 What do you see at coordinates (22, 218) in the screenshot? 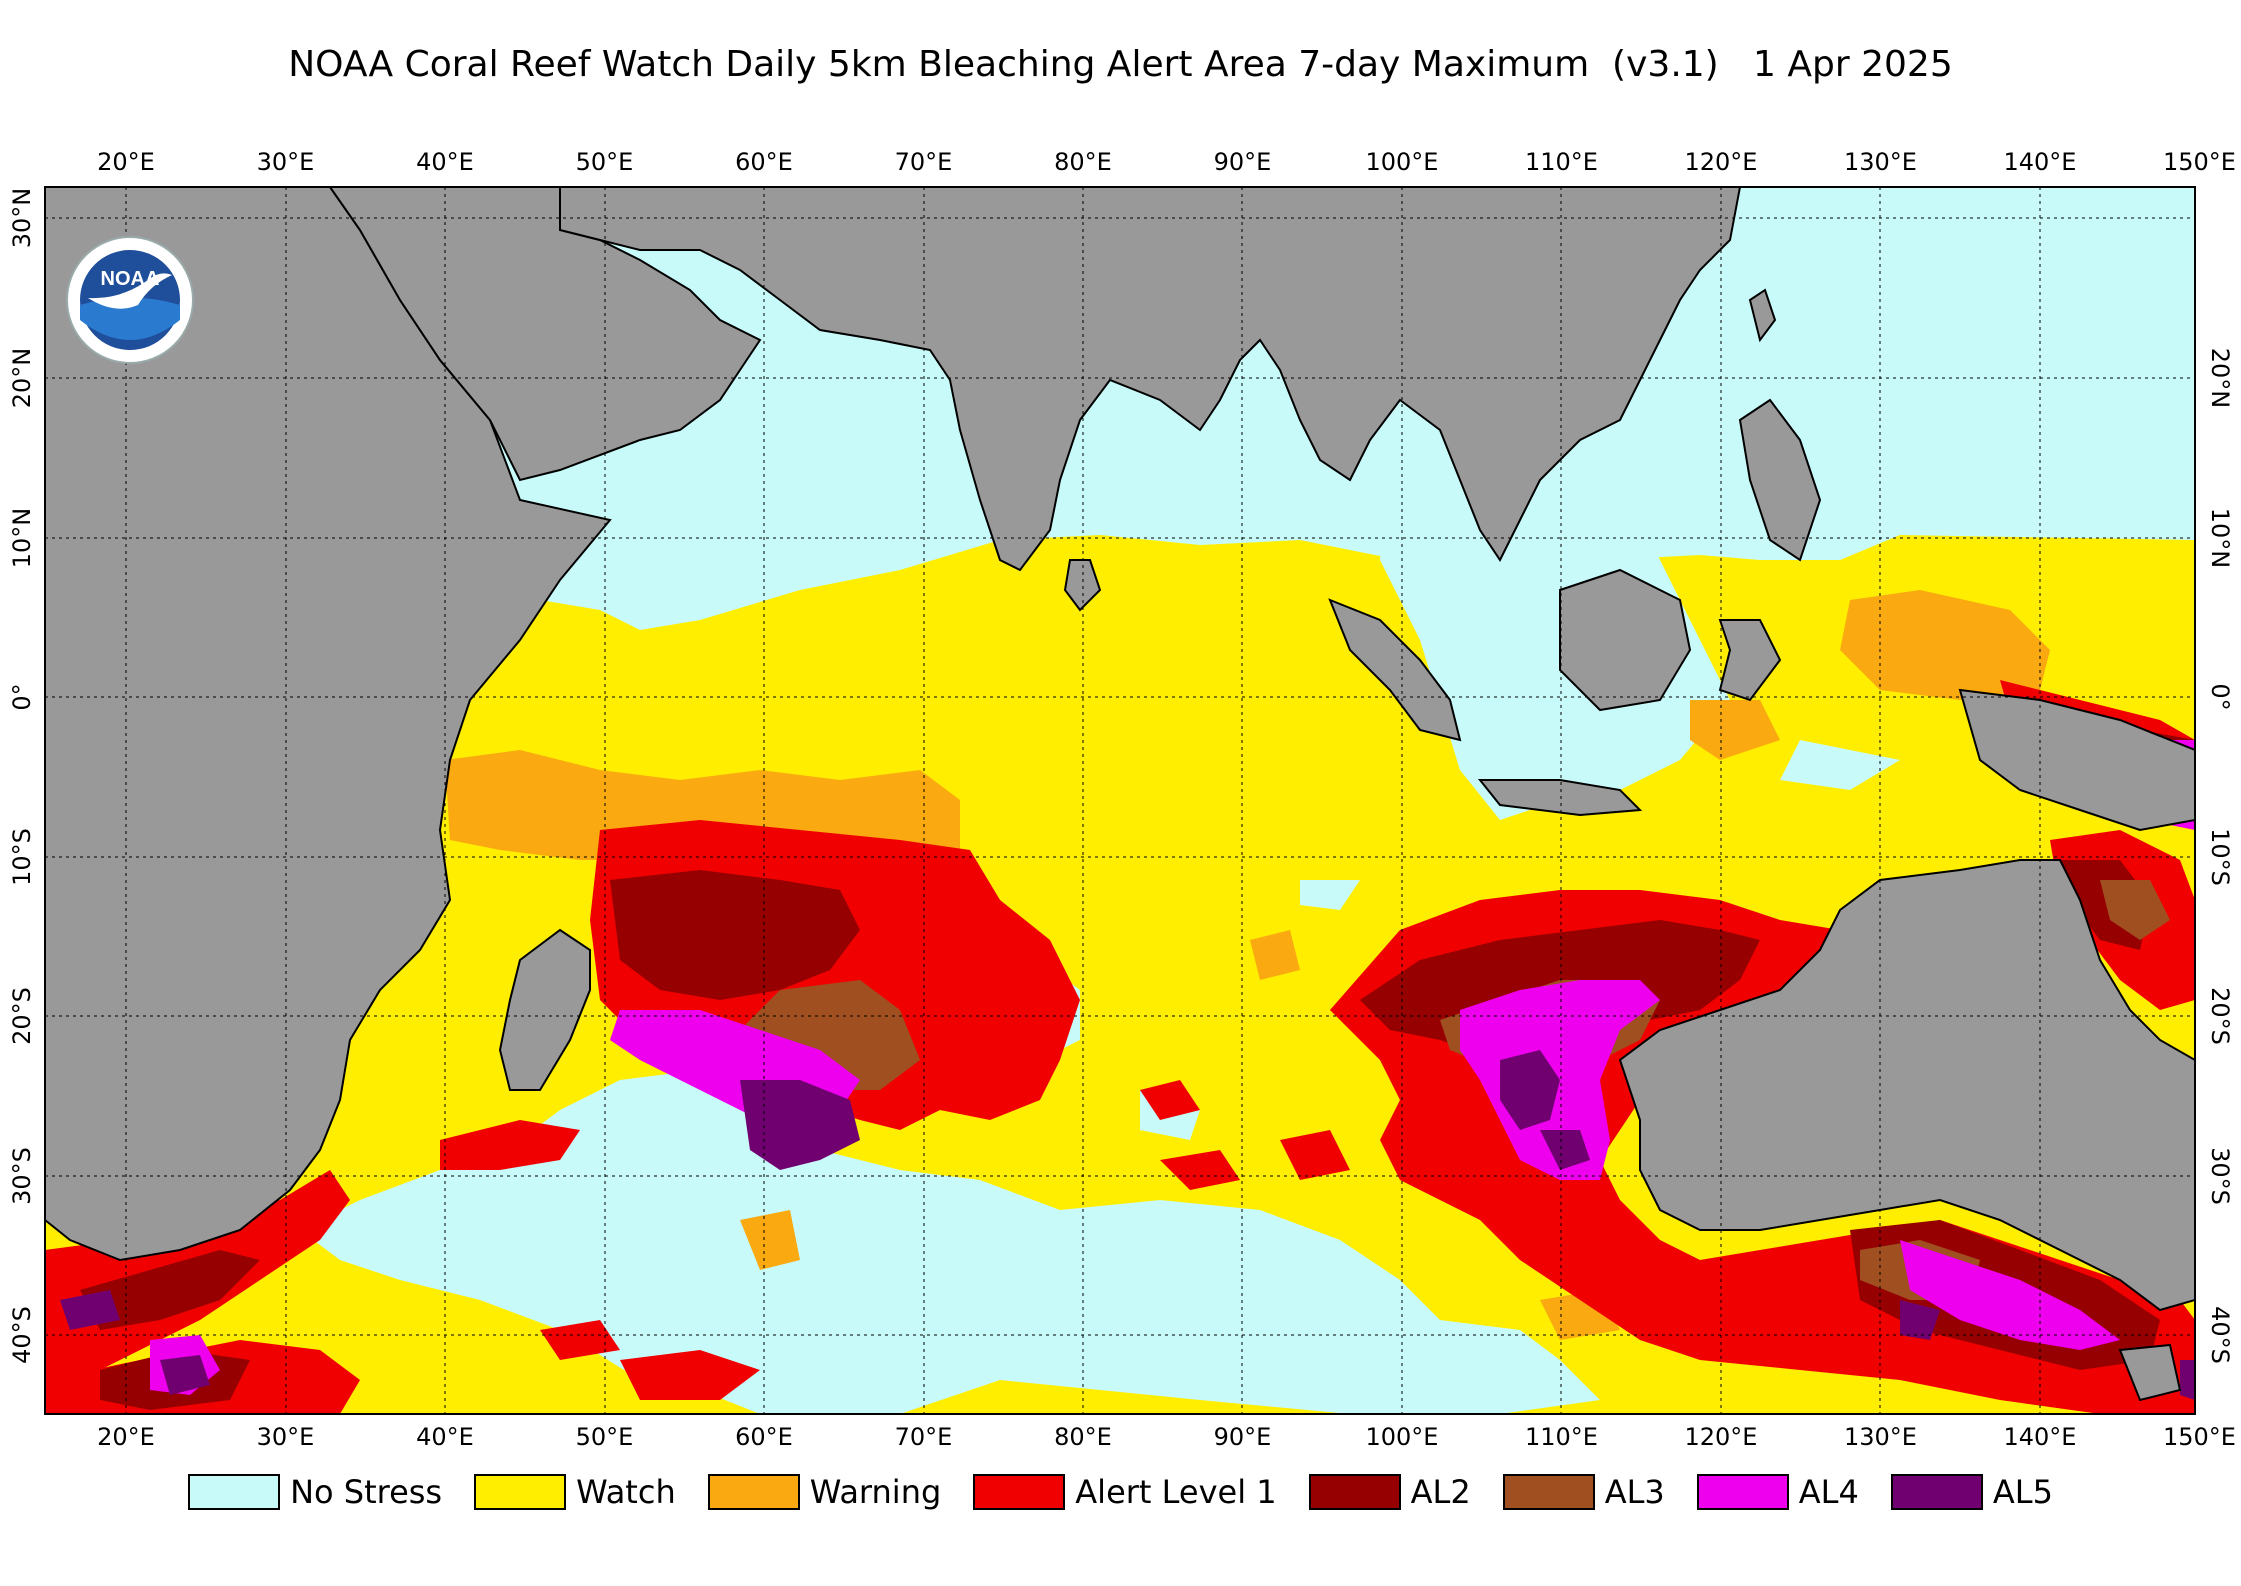
I see `lat-tick-label: 30°N` at bounding box center [22, 218].